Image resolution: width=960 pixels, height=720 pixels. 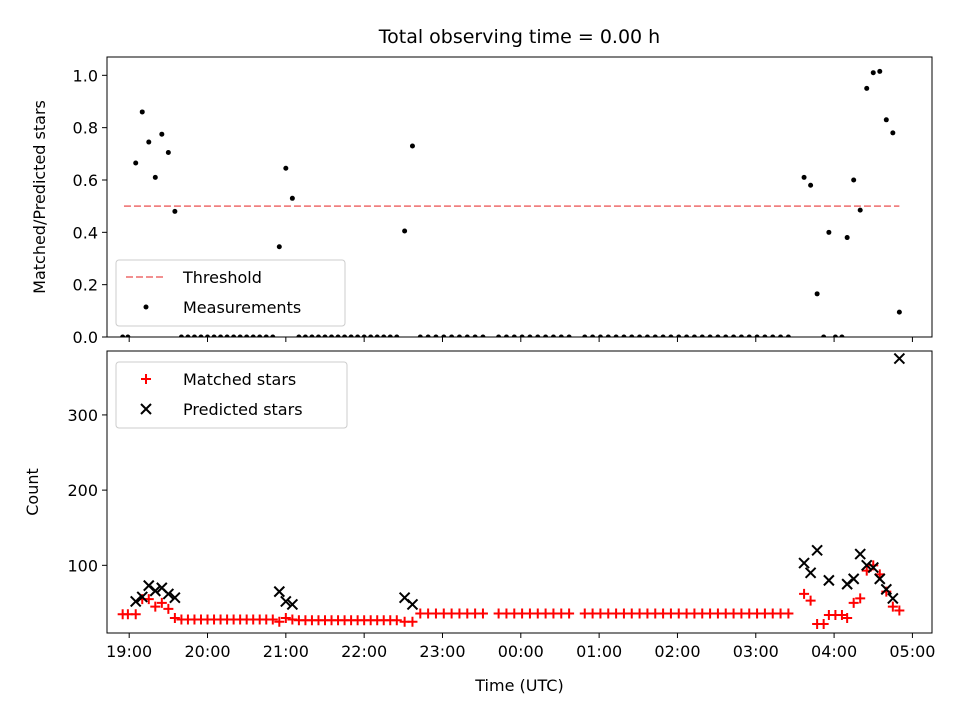 What do you see at coordinates (146, 409) in the screenshot?
I see `legend-predicted-swatch` at bounding box center [146, 409].